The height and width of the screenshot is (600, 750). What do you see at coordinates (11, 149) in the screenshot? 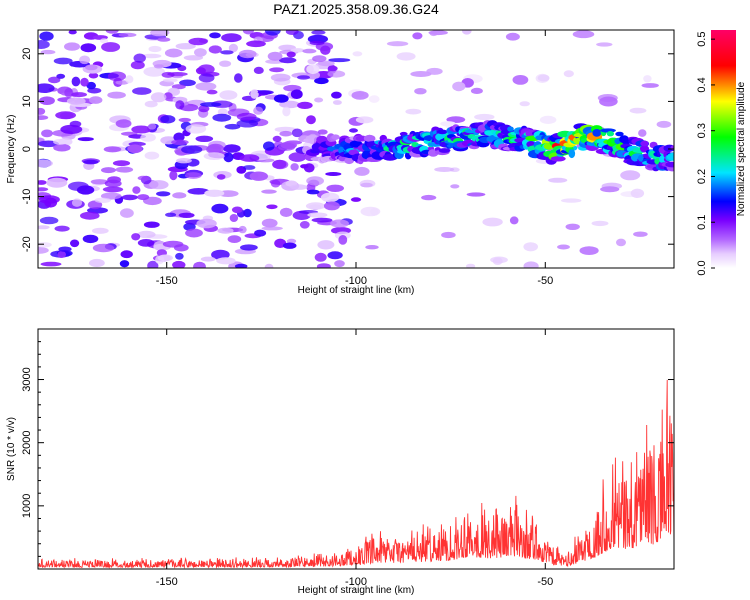
I see `heatmap-y-axis-label: Frequency (Hz)` at bounding box center [11, 149].